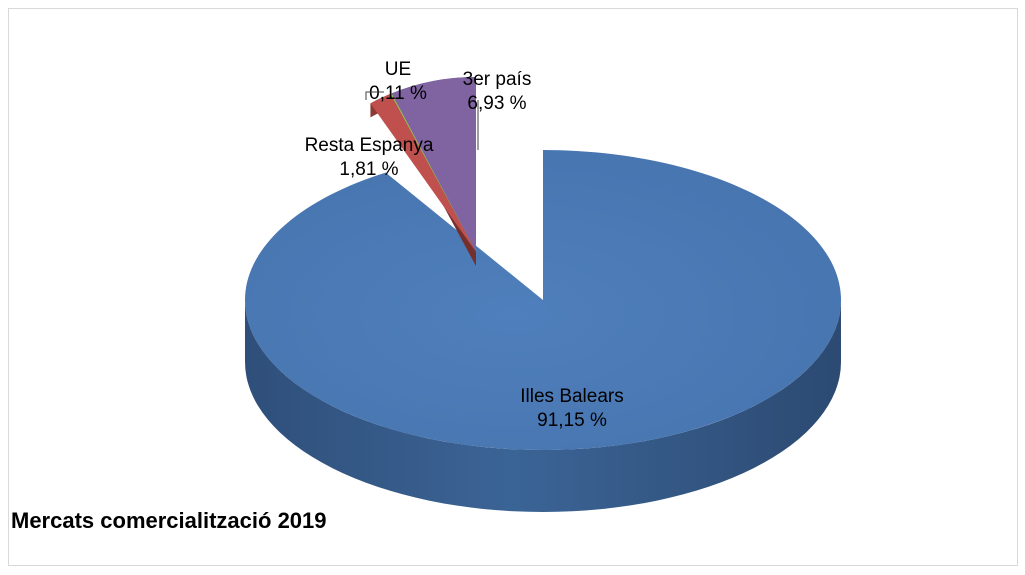  I want to click on slice-3er-pa-s, so click(433, 164).